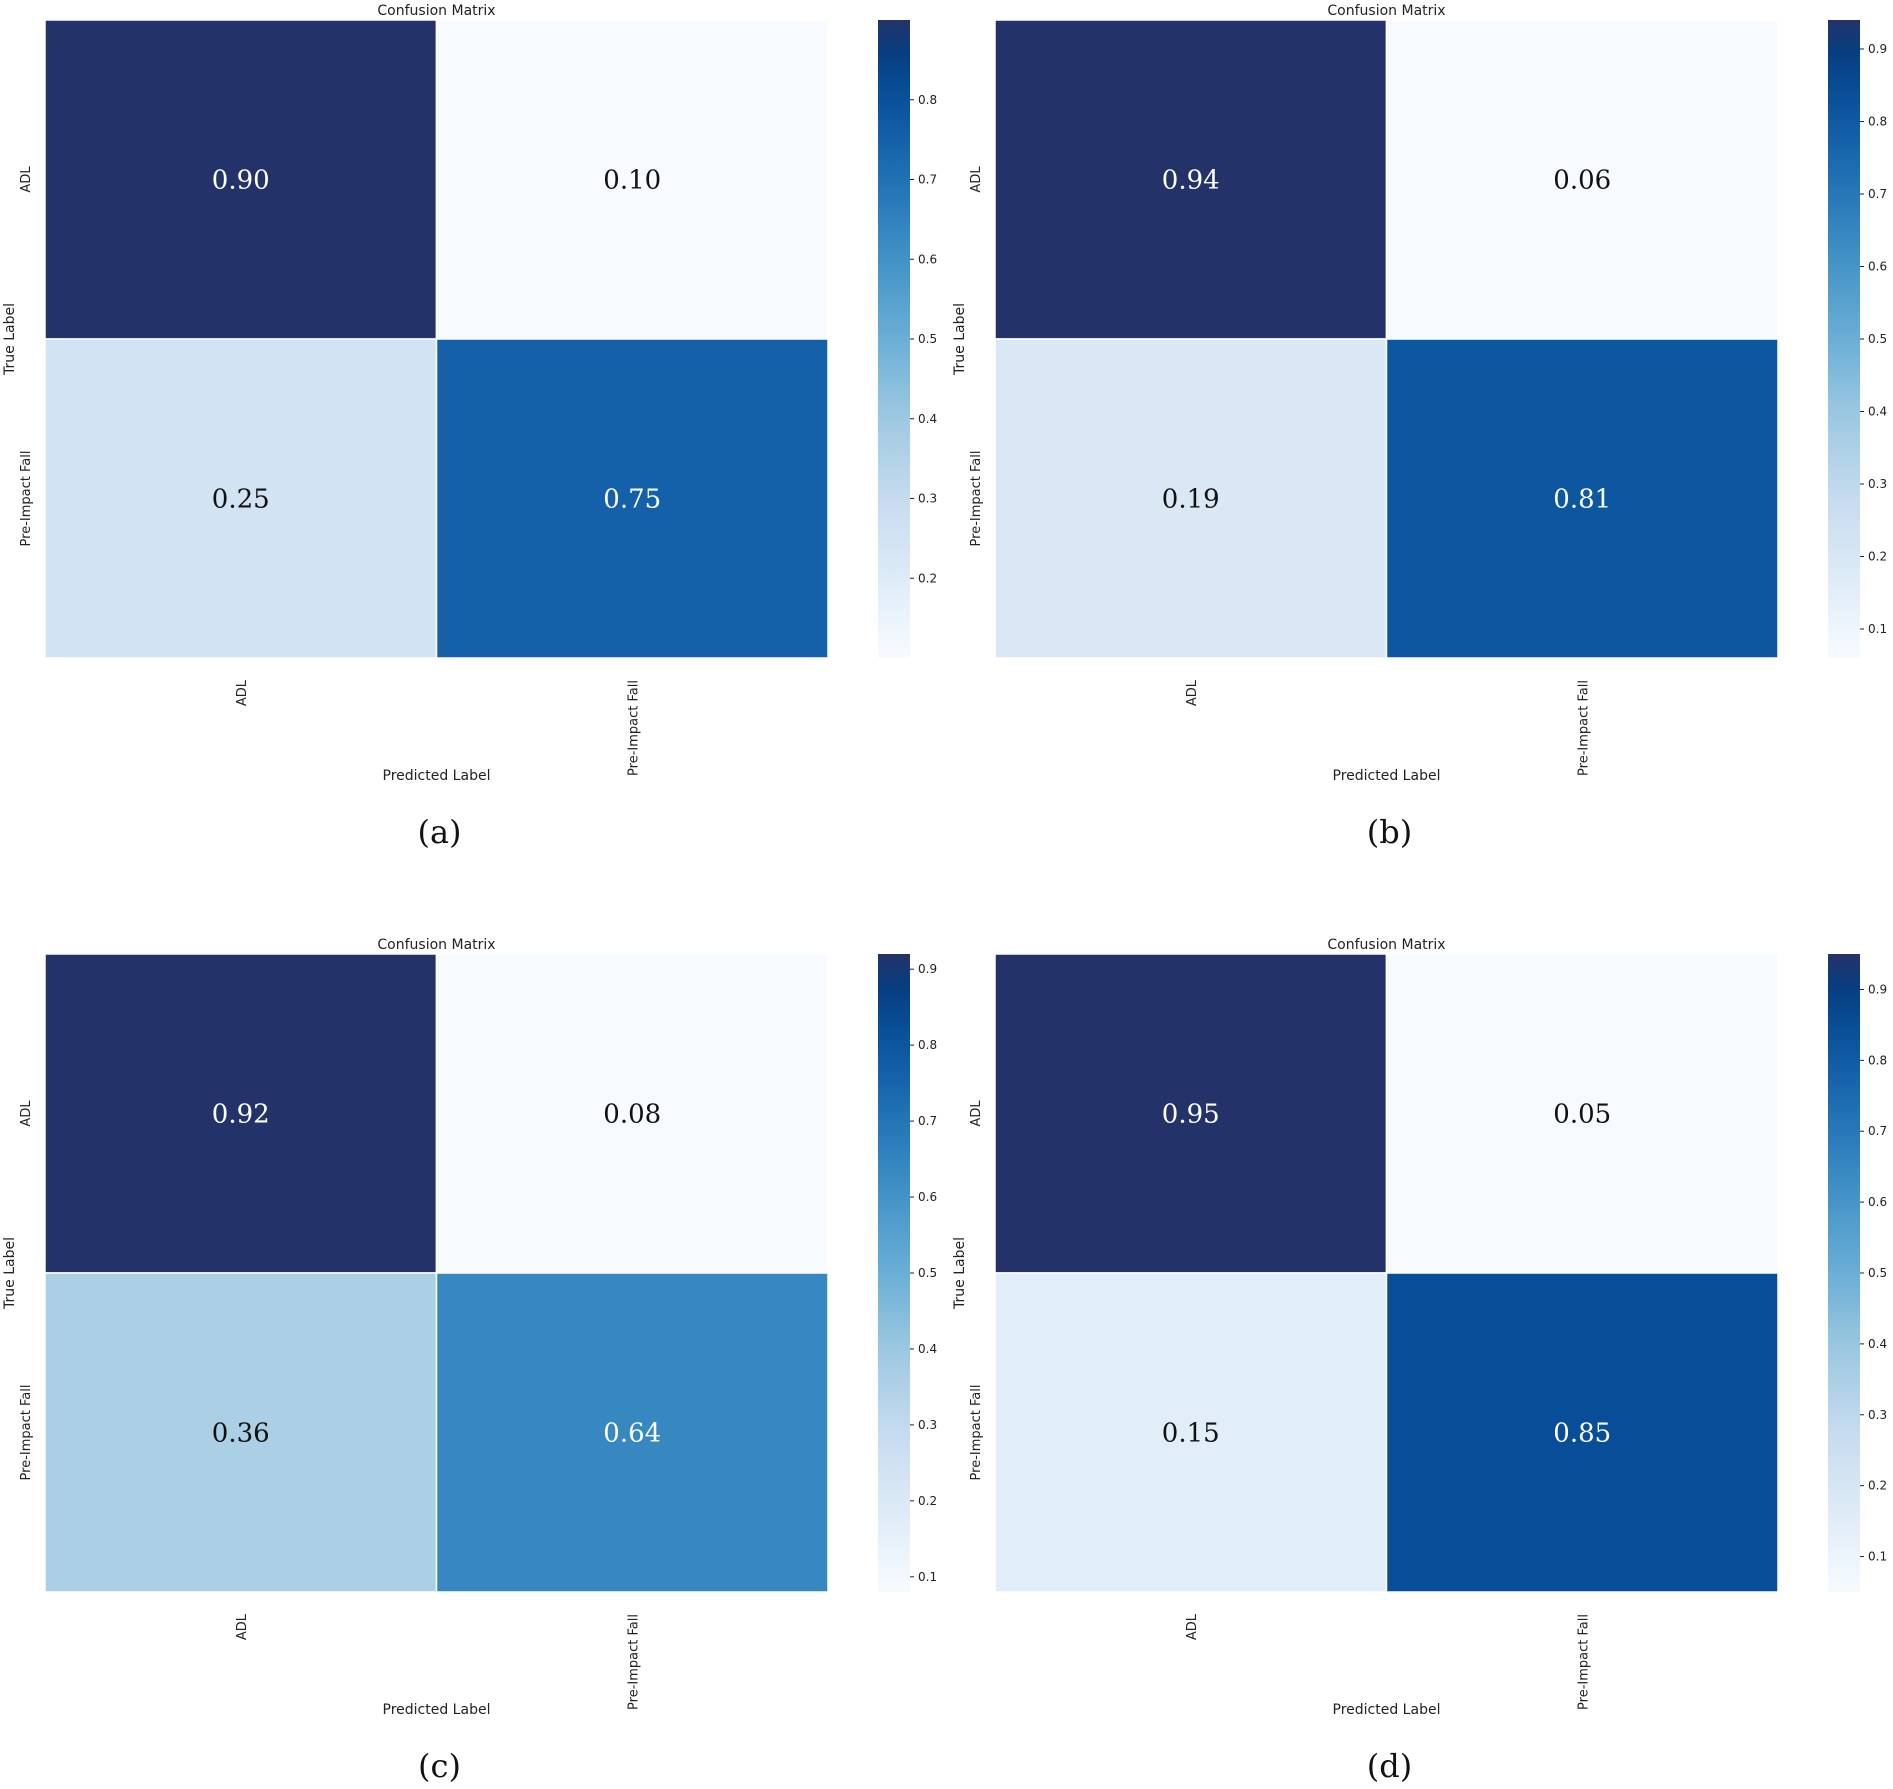 This screenshot has height=1789, width=1893. I want to click on cell-value-label: 0.92, so click(241, 1115).